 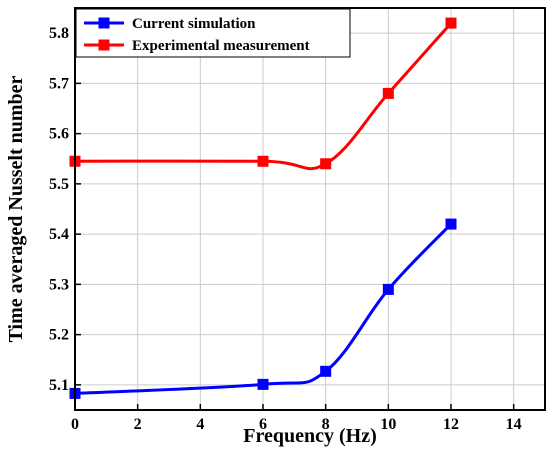 I want to click on legend-label: Experimental measurement, so click(x=221, y=46).